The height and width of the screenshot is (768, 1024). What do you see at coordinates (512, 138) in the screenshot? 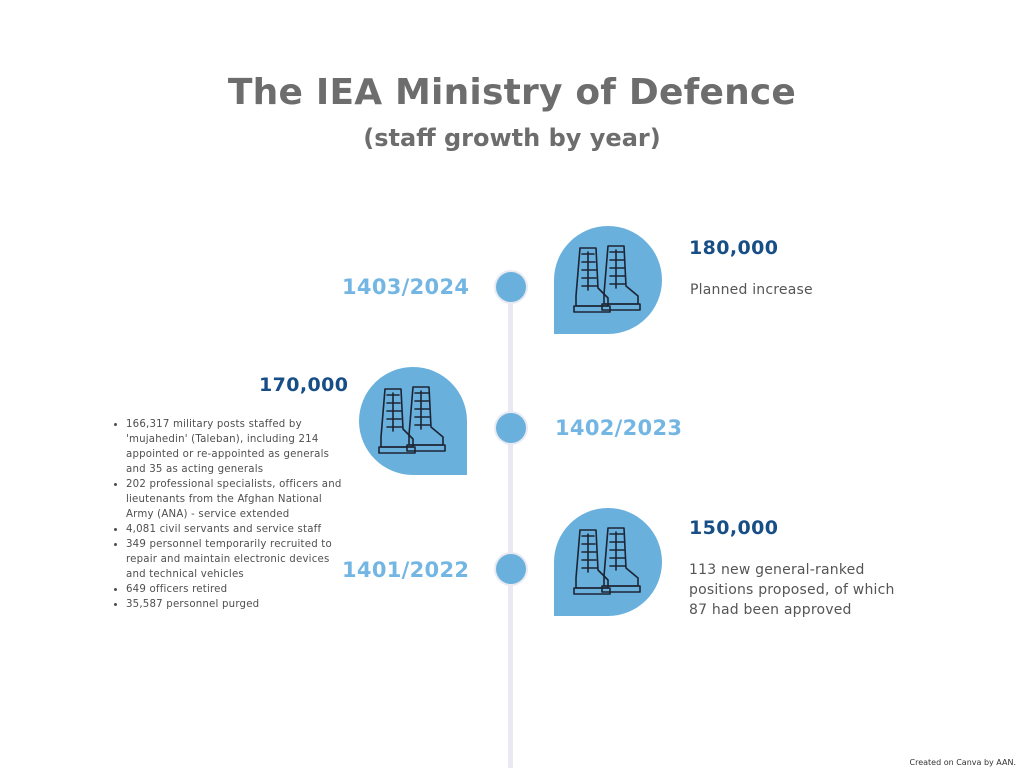
I see `page-subtitle: (staff growth by year)` at bounding box center [512, 138].